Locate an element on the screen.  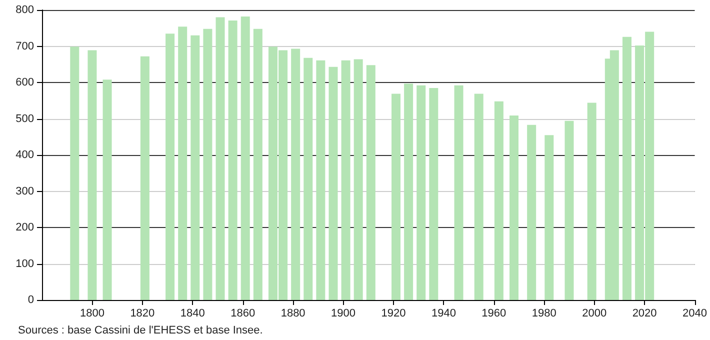
x-tick-label: 1860 is located at coordinates (243, 314).